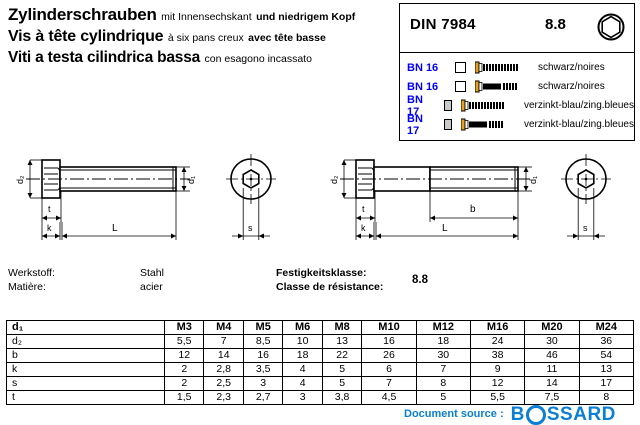 The width and height of the screenshot is (640, 425). What do you see at coordinates (552, 355) in the screenshot?
I see `table-cell: 46` at bounding box center [552, 355].